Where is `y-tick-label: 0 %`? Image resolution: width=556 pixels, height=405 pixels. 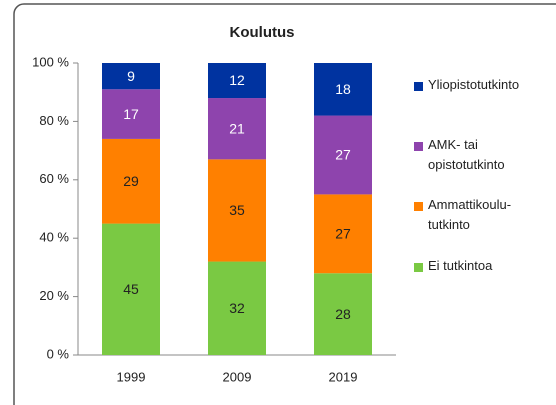
y-tick-label: 0 % is located at coordinates (58, 353).